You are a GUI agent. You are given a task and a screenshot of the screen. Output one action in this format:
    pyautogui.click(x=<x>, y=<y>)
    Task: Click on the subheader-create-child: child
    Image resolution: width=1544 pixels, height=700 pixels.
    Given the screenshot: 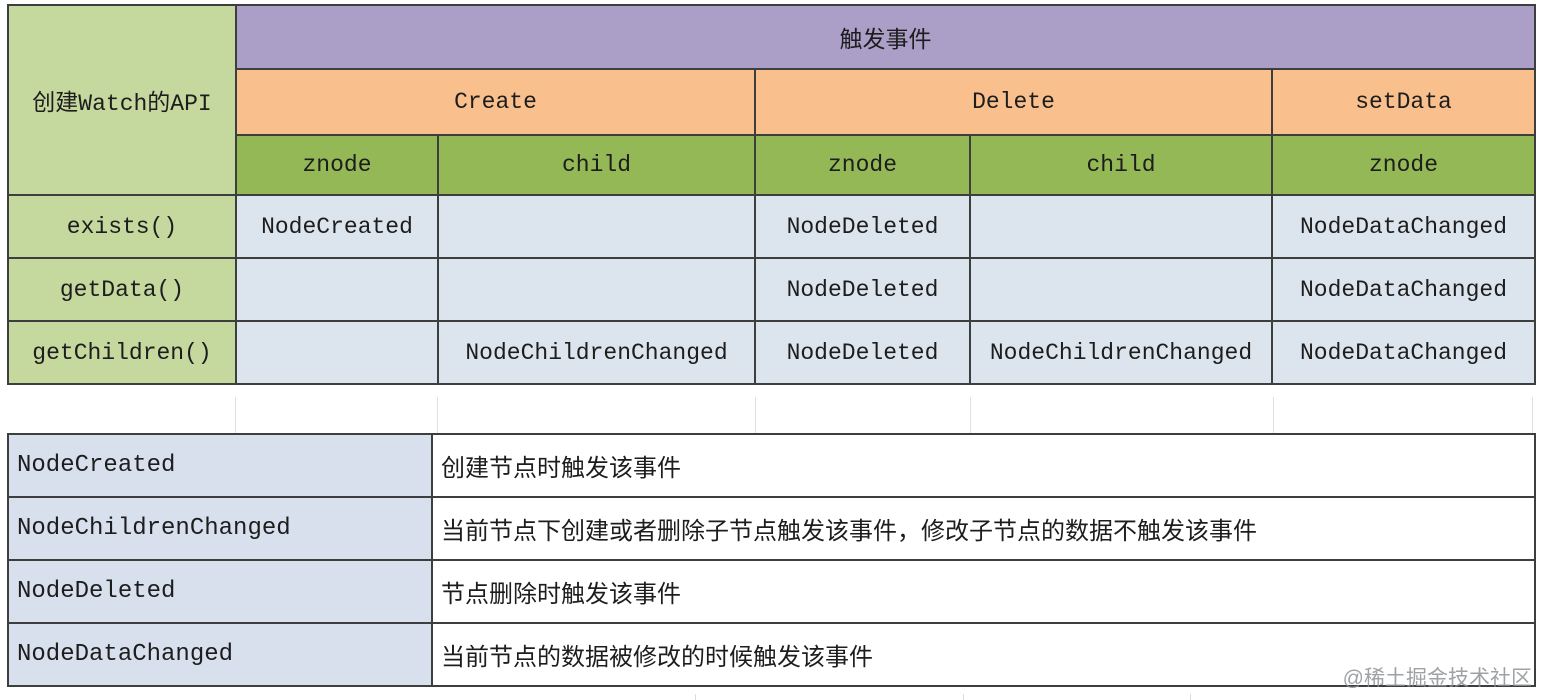 What is the action you would take?
    pyautogui.click(x=596, y=165)
    